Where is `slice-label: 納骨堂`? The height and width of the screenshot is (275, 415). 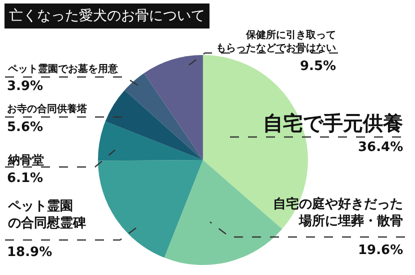 slice-label: 納骨堂 is located at coordinates (25, 160).